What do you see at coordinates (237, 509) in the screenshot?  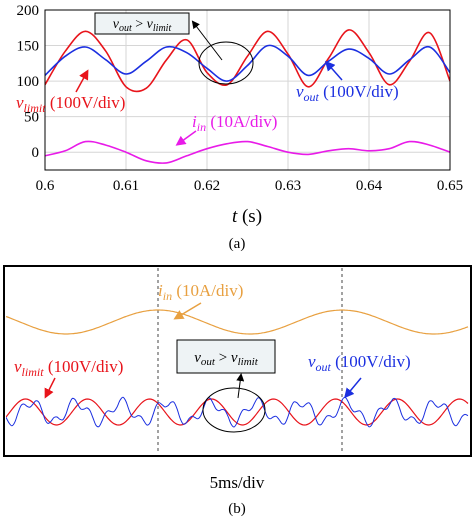 I see `caption-b: (b)` at bounding box center [237, 509].